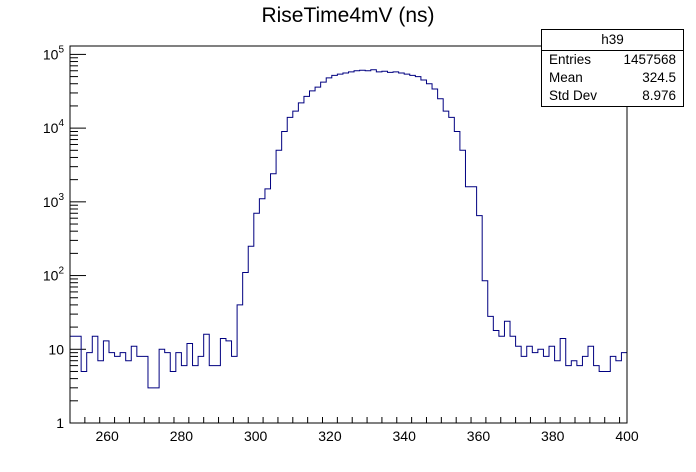 This screenshot has width=696, height=472. What do you see at coordinates (627, 436) in the screenshot?
I see `x-tick-label: 400` at bounding box center [627, 436].